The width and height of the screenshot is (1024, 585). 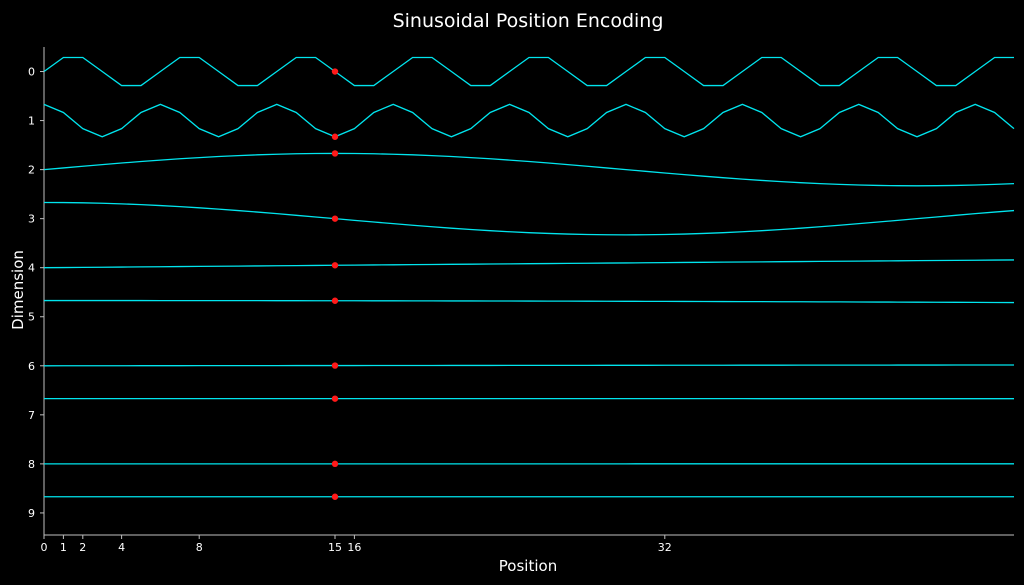 I want to click on y-tick-label: 1, so click(x=31, y=121).